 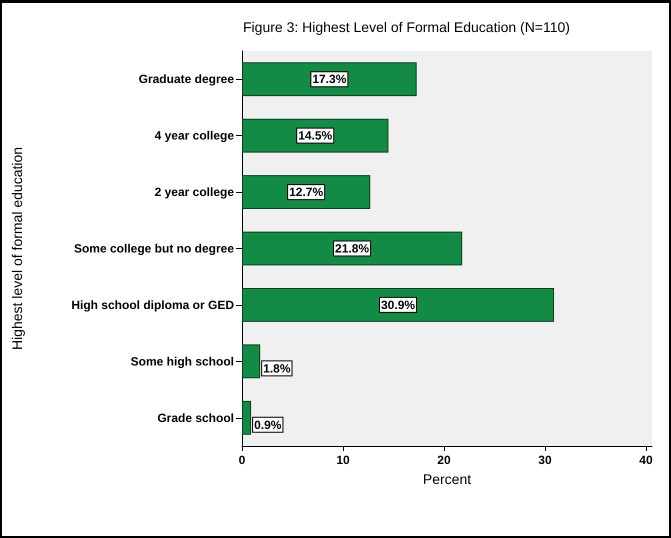 What do you see at coordinates (306, 192) in the screenshot?
I see `data-label: 12.7%` at bounding box center [306, 192].